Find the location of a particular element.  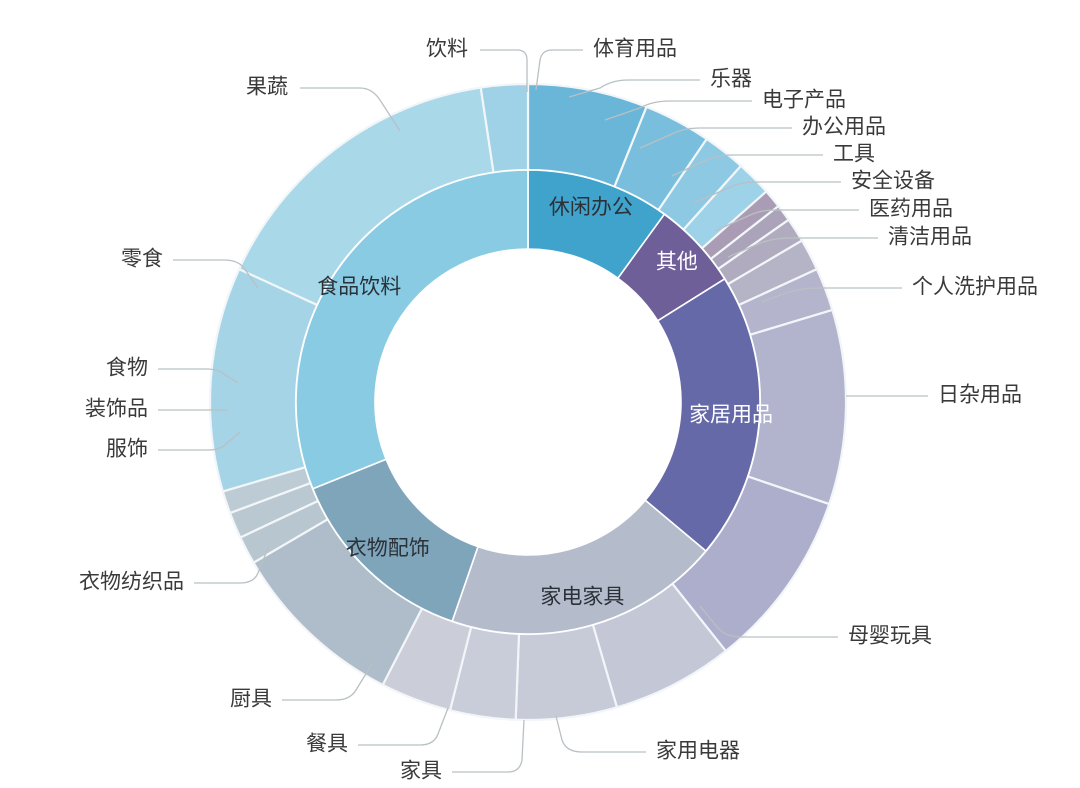

callout-label-饮料: 饮料 is located at coordinates (447, 49).